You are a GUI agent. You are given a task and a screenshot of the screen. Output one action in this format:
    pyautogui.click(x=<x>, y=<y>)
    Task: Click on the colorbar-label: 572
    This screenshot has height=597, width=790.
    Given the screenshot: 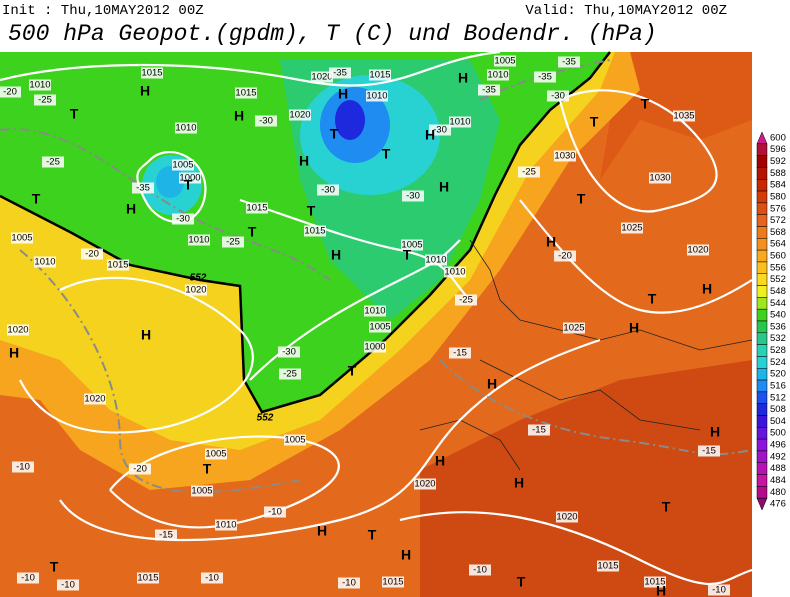 What is the action you would take?
    pyautogui.click(x=778, y=220)
    